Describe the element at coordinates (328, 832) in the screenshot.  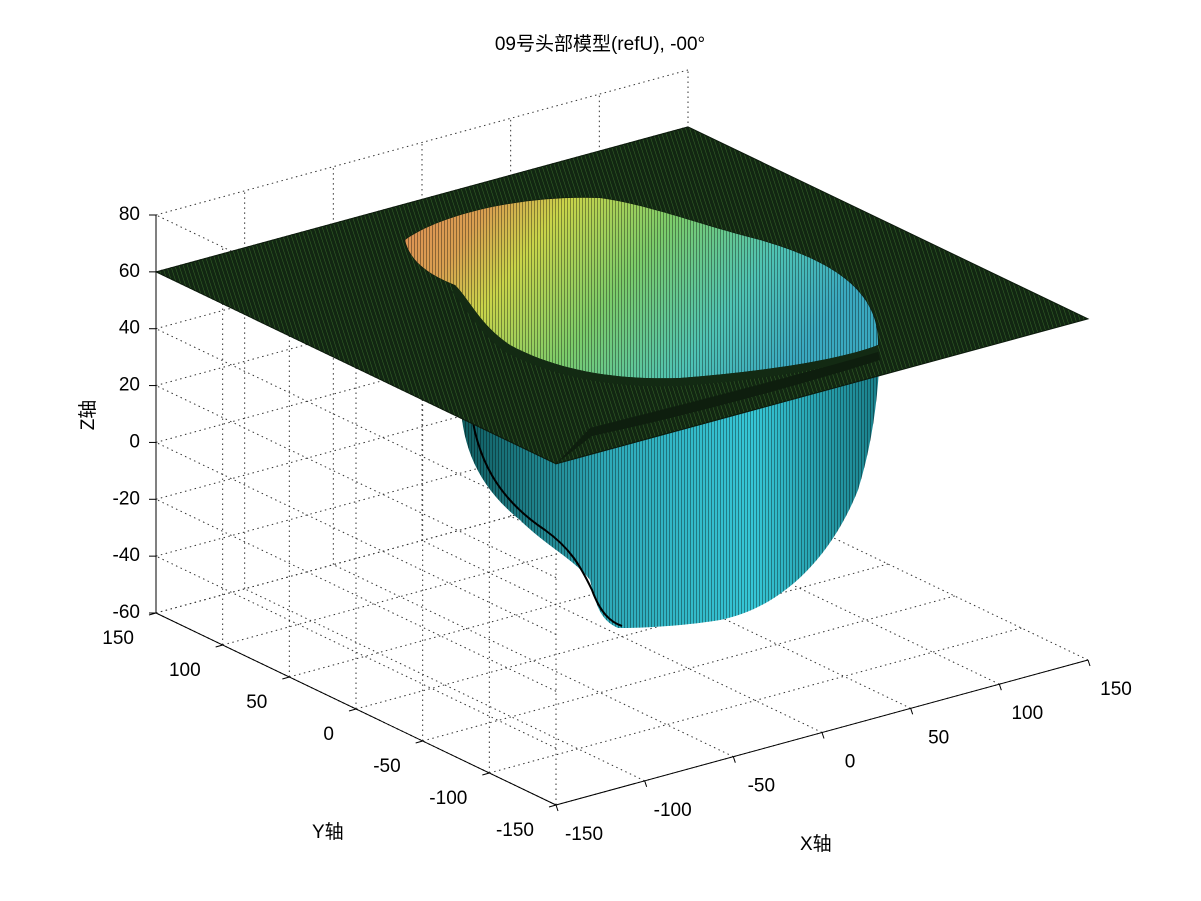
I see `y-axis-label: Y轴` at that location.